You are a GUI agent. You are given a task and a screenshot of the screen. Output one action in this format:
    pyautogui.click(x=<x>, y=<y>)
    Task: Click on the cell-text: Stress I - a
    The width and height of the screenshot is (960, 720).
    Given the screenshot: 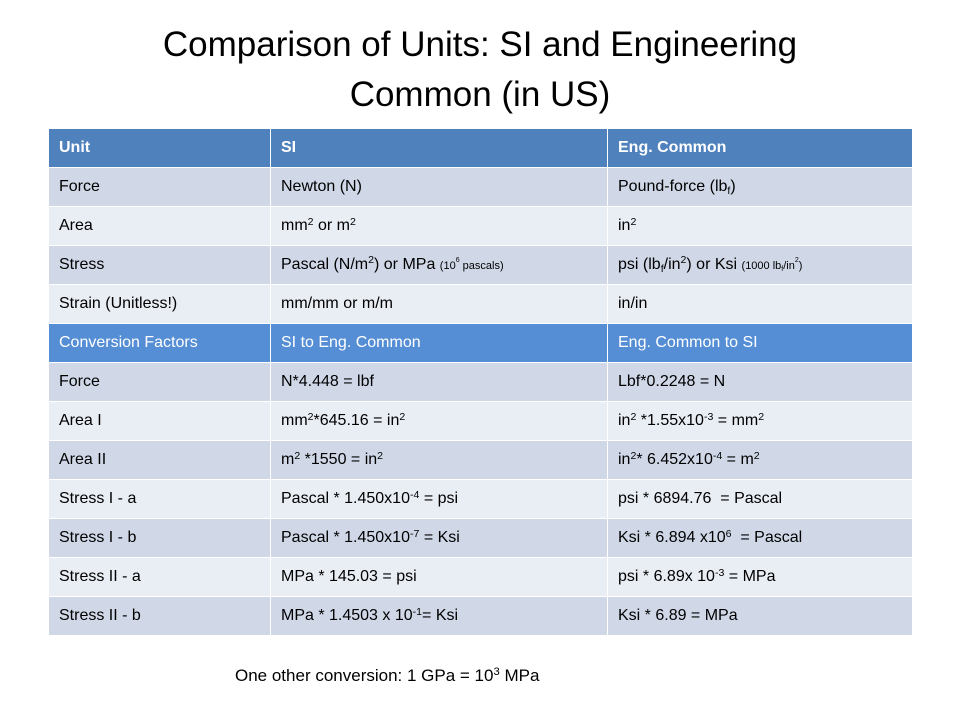 What is the action you would take?
    pyautogui.click(x=98, y=498)
    